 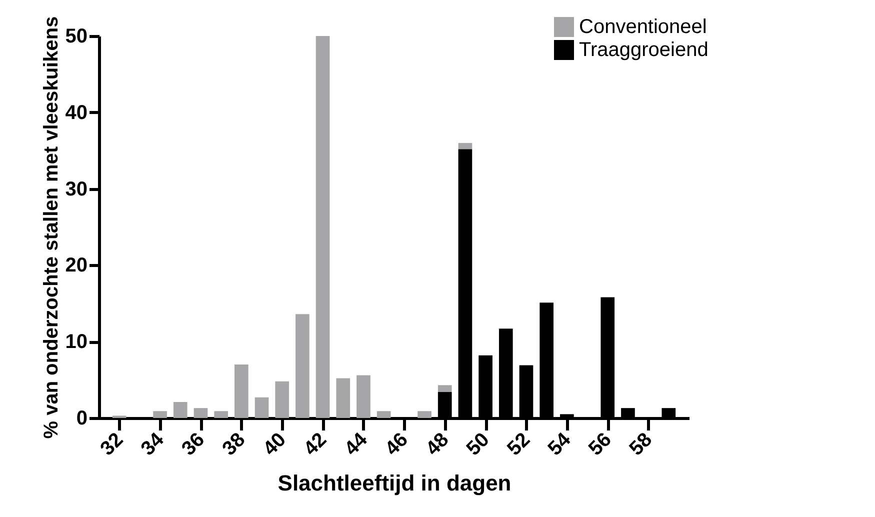 I want to click on y-tick-label: 30, so click(x=76, y=189).